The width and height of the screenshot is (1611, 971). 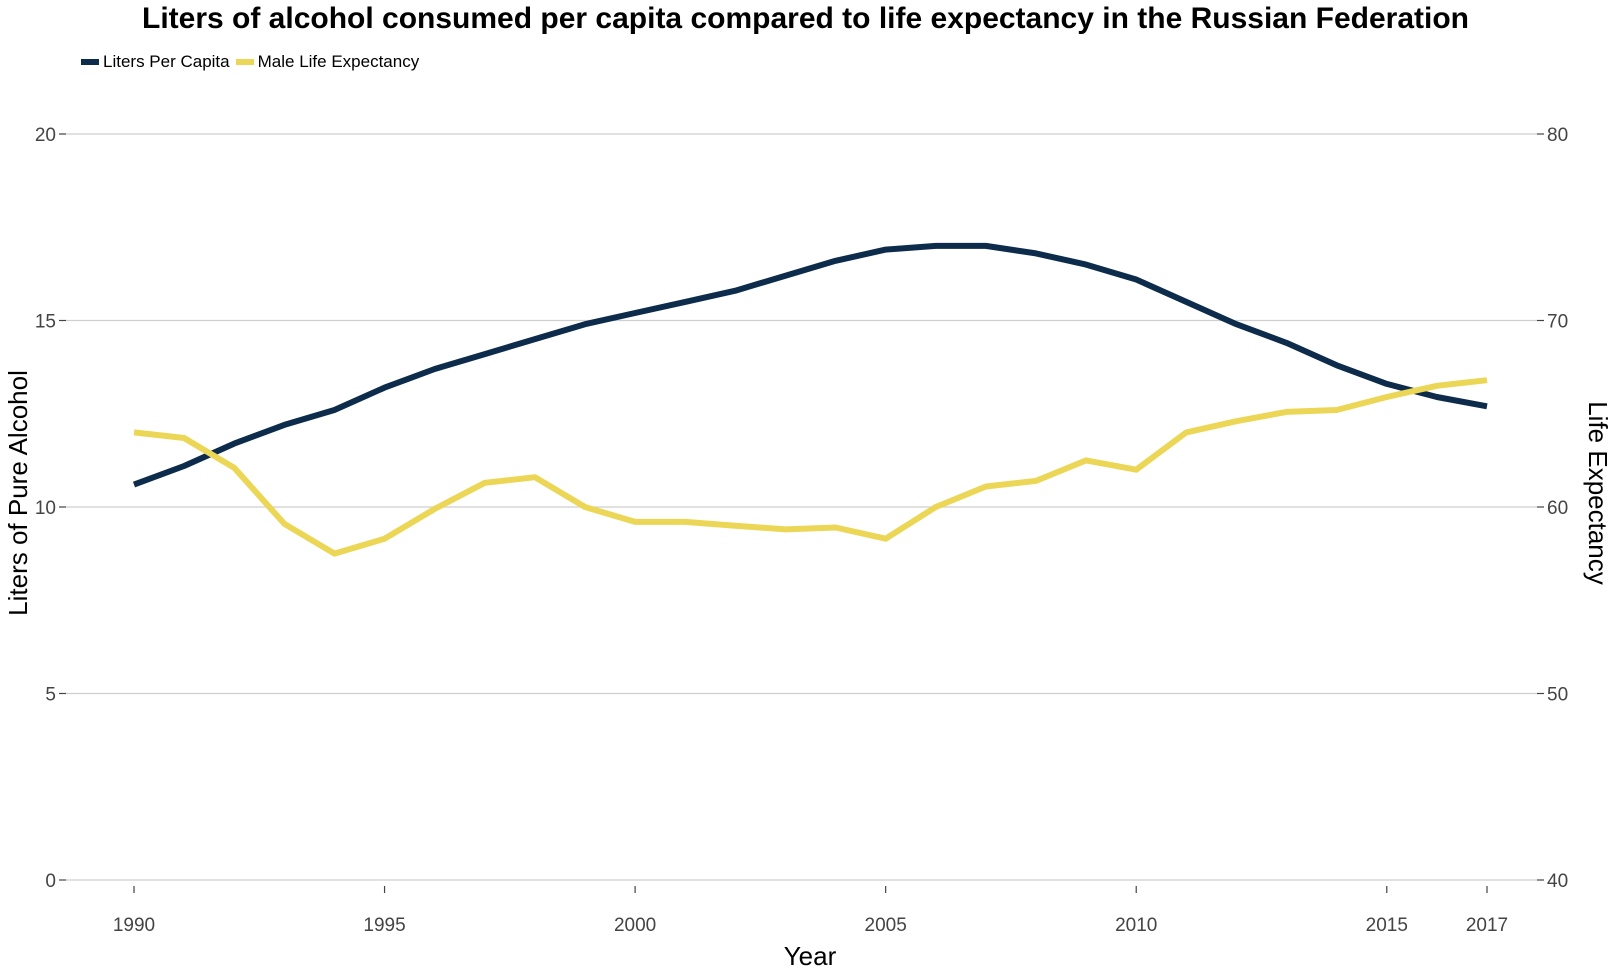 What do you see at coordinates (886, 925) in the screenshot?
I see `x-tick-label: 2005` at bounding box center [886, 925].